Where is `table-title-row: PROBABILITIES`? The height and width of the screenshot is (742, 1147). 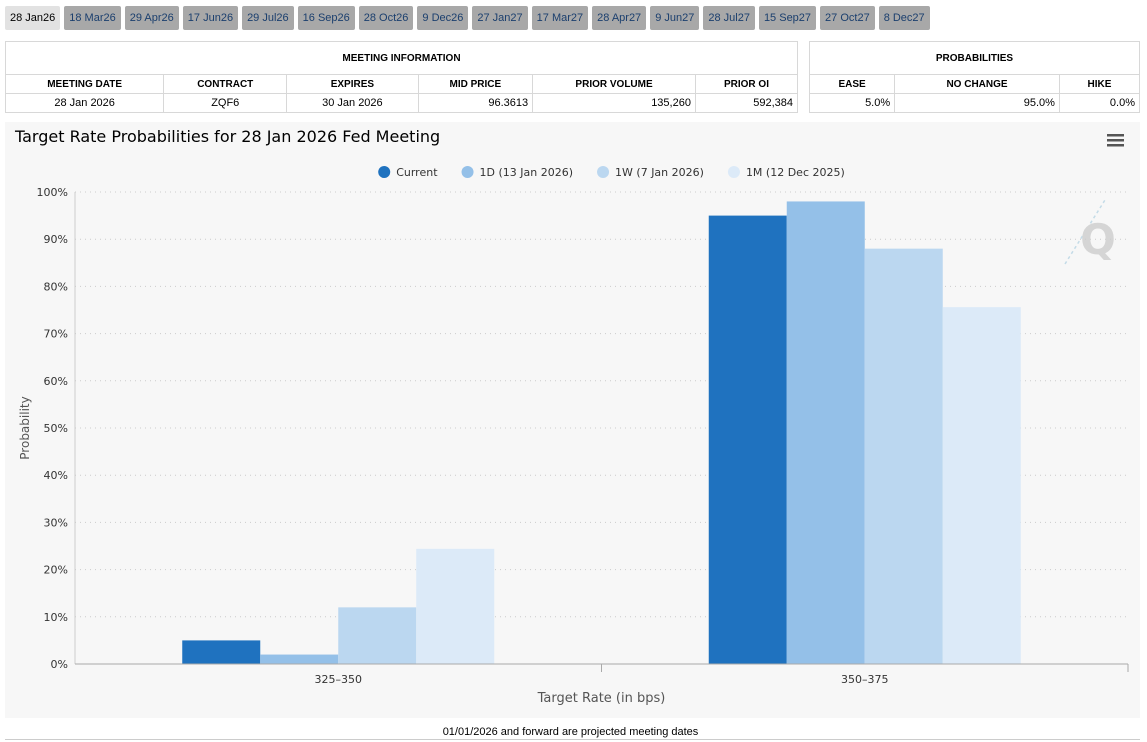 table-title-row: PROBABILITIES is located at coordinates (974, 58).